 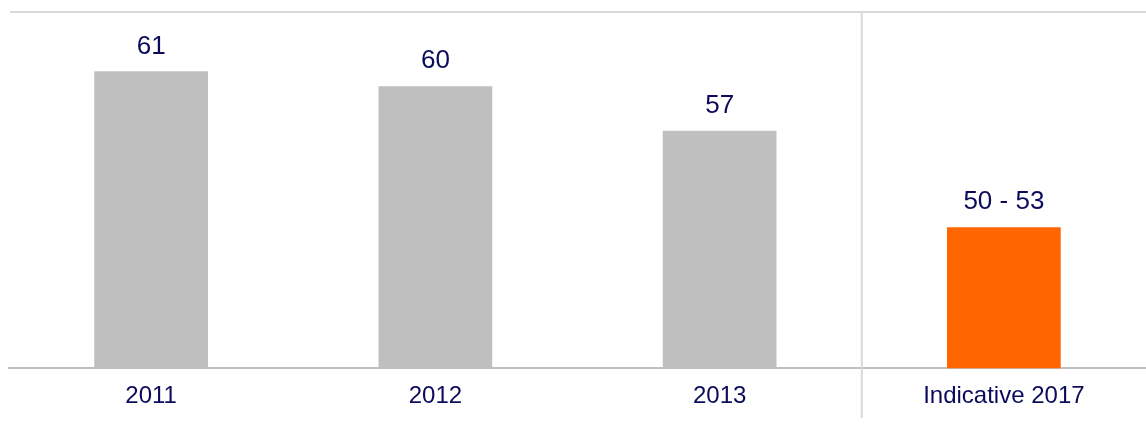 What do you see at coordinates (435, 59) in the screenshot?
I see `data-label: 60` at bounding box center [435, 59].